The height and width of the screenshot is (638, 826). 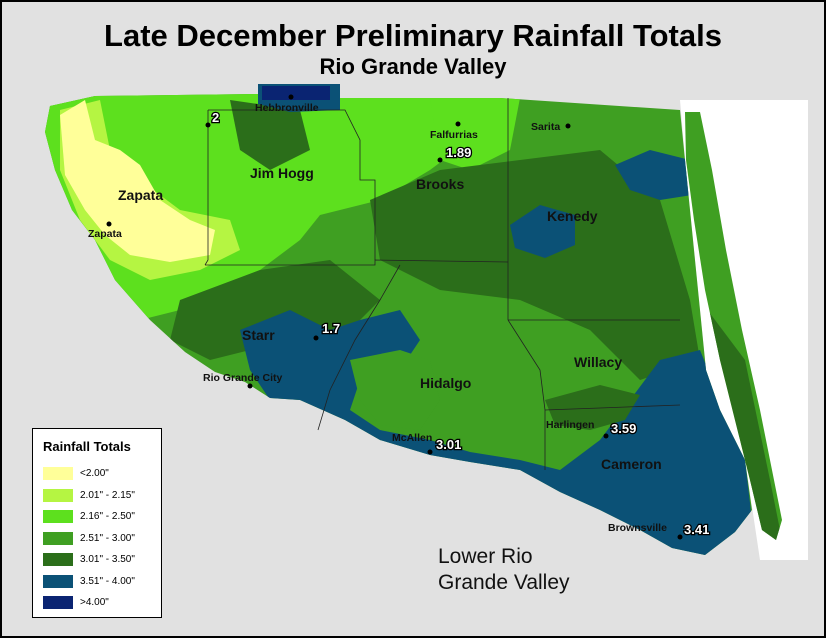 I want to click on rainfall-value: 1.7, so click(x=331, y=328).